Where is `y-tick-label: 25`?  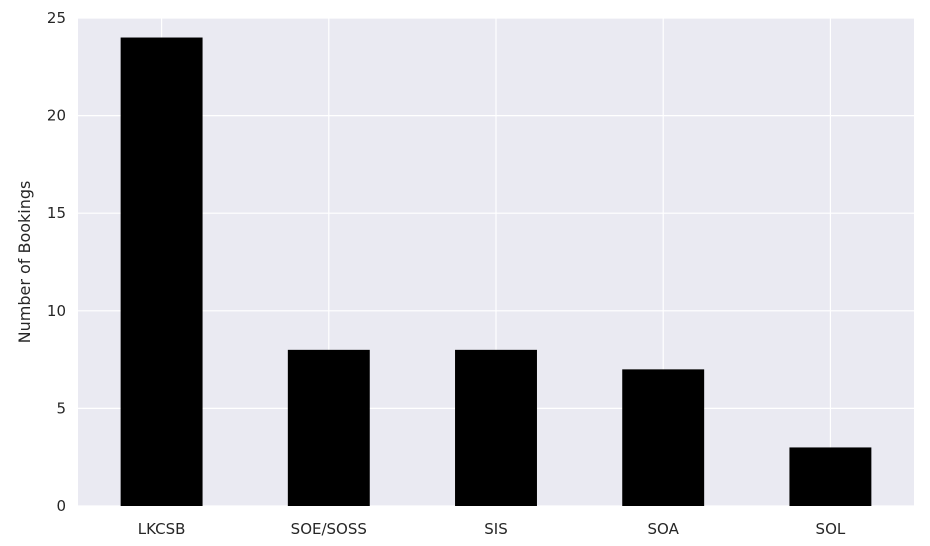 y-tick-label: 25 is located at coordinates (56, 18).